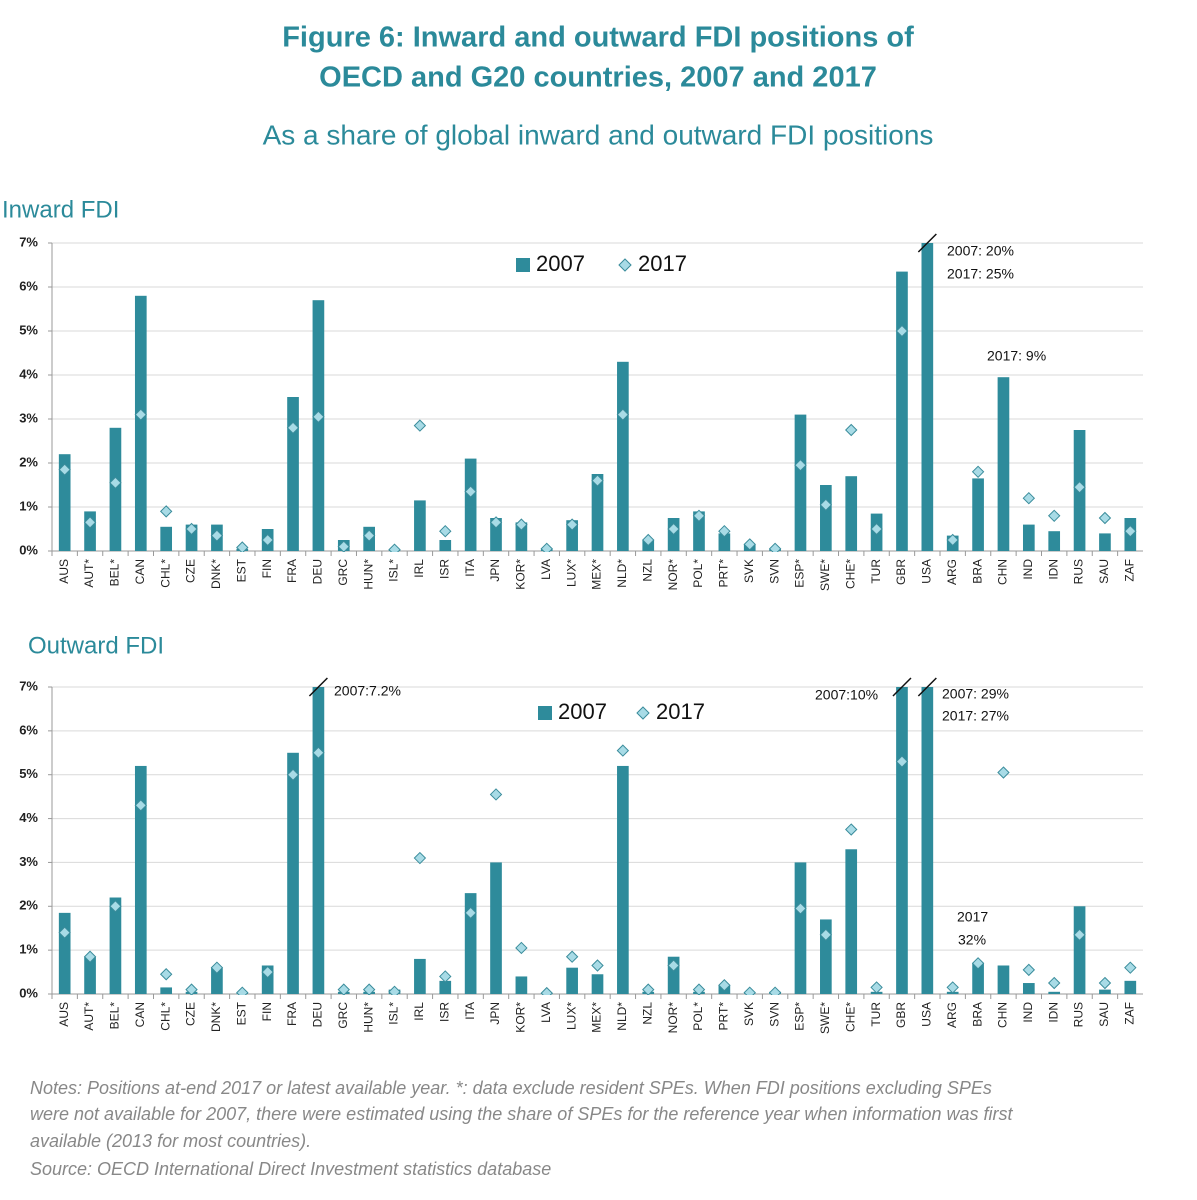  Describe the element at coordinates (774, 1014) in the screenshot. I see `x-tick-label: SVN` at that location.